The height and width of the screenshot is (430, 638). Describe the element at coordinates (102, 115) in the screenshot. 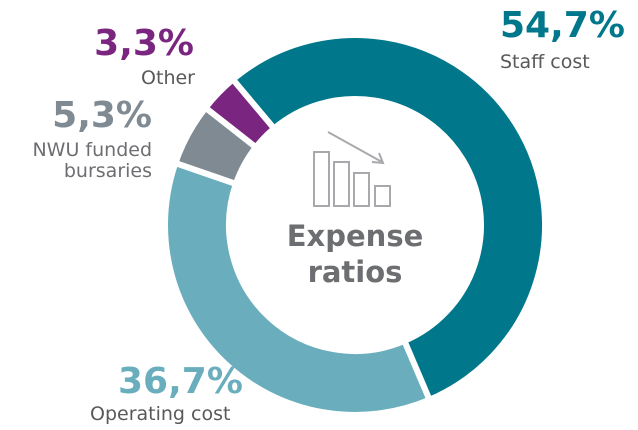

I see `value-label: 5,3%` at that location.